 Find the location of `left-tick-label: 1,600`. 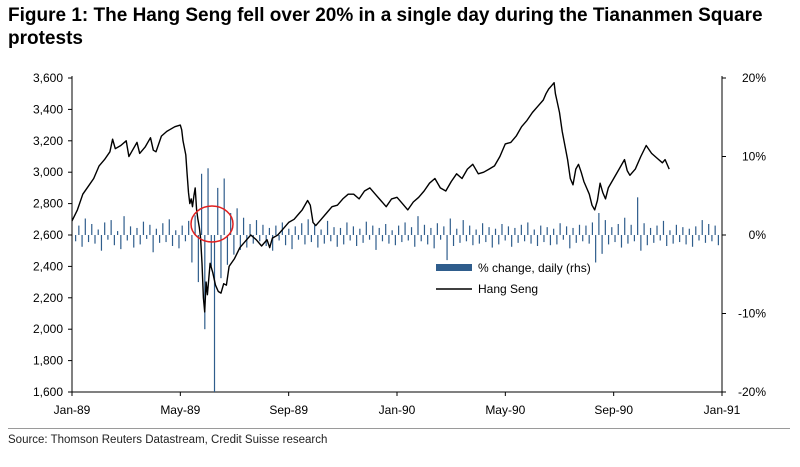

left-tick-label: 1,600 is located at coordinates (48, 392).